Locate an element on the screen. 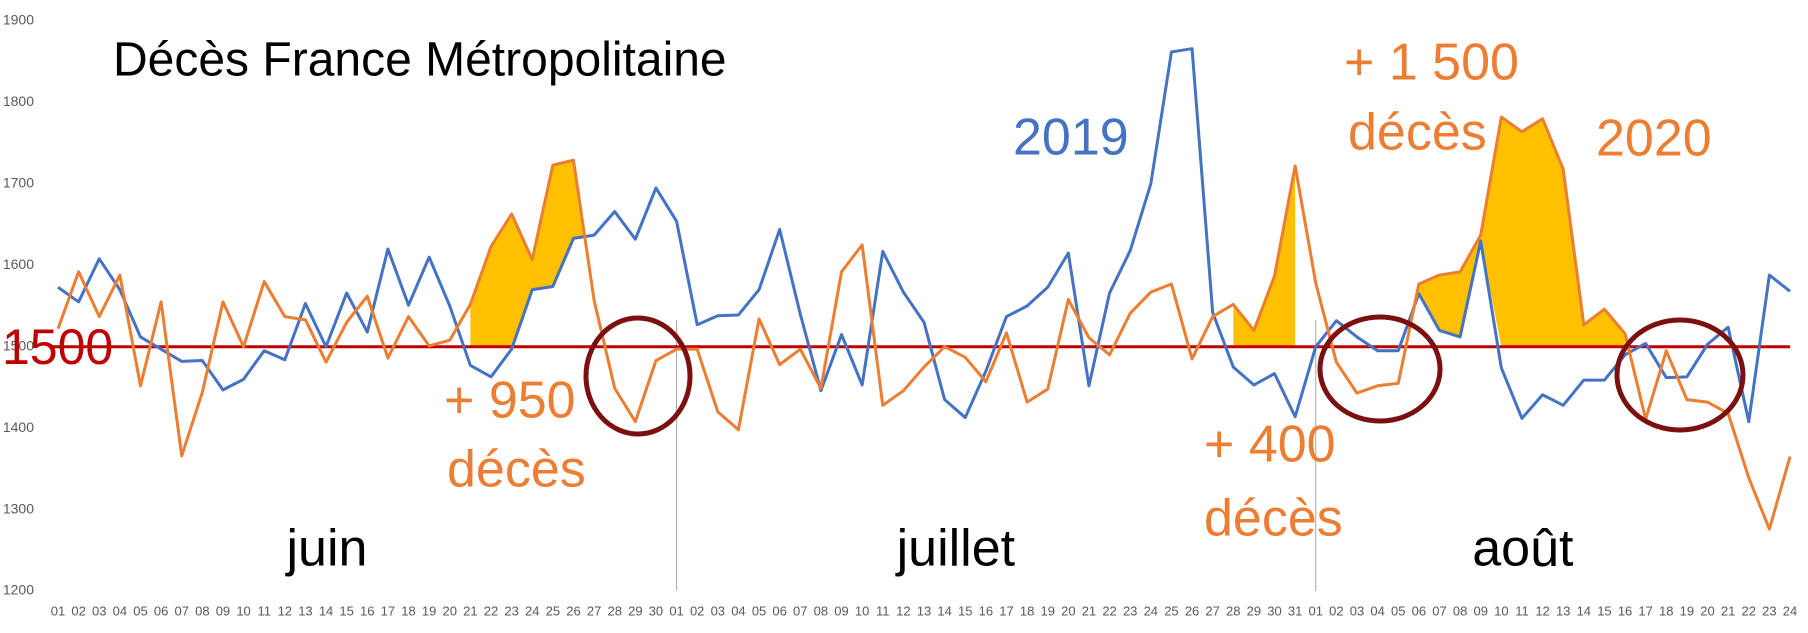 This screenshot has width=1808, height=633. y-tick-label: 1900 is located at coordinates (18, 20).